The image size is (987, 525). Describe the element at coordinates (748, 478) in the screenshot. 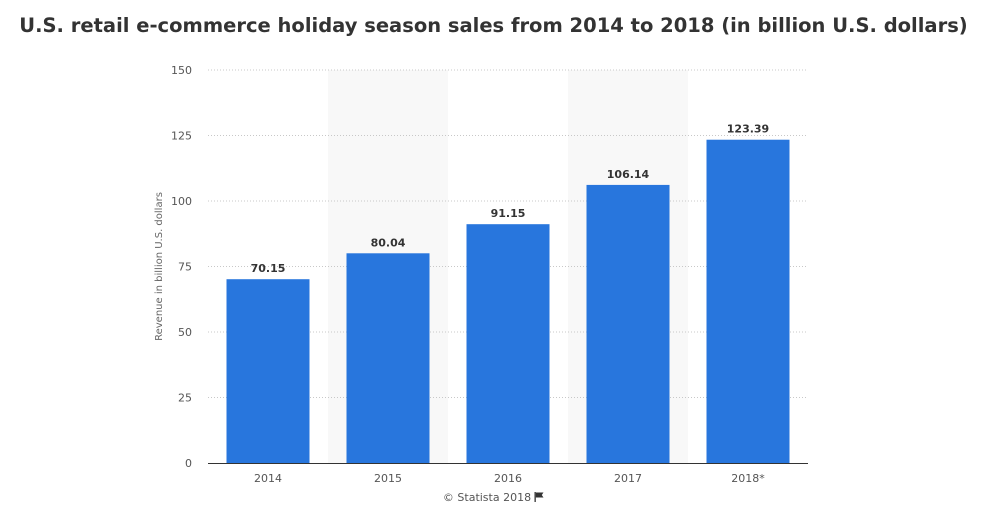

I see `x-tick-label: 2018*` at that location.